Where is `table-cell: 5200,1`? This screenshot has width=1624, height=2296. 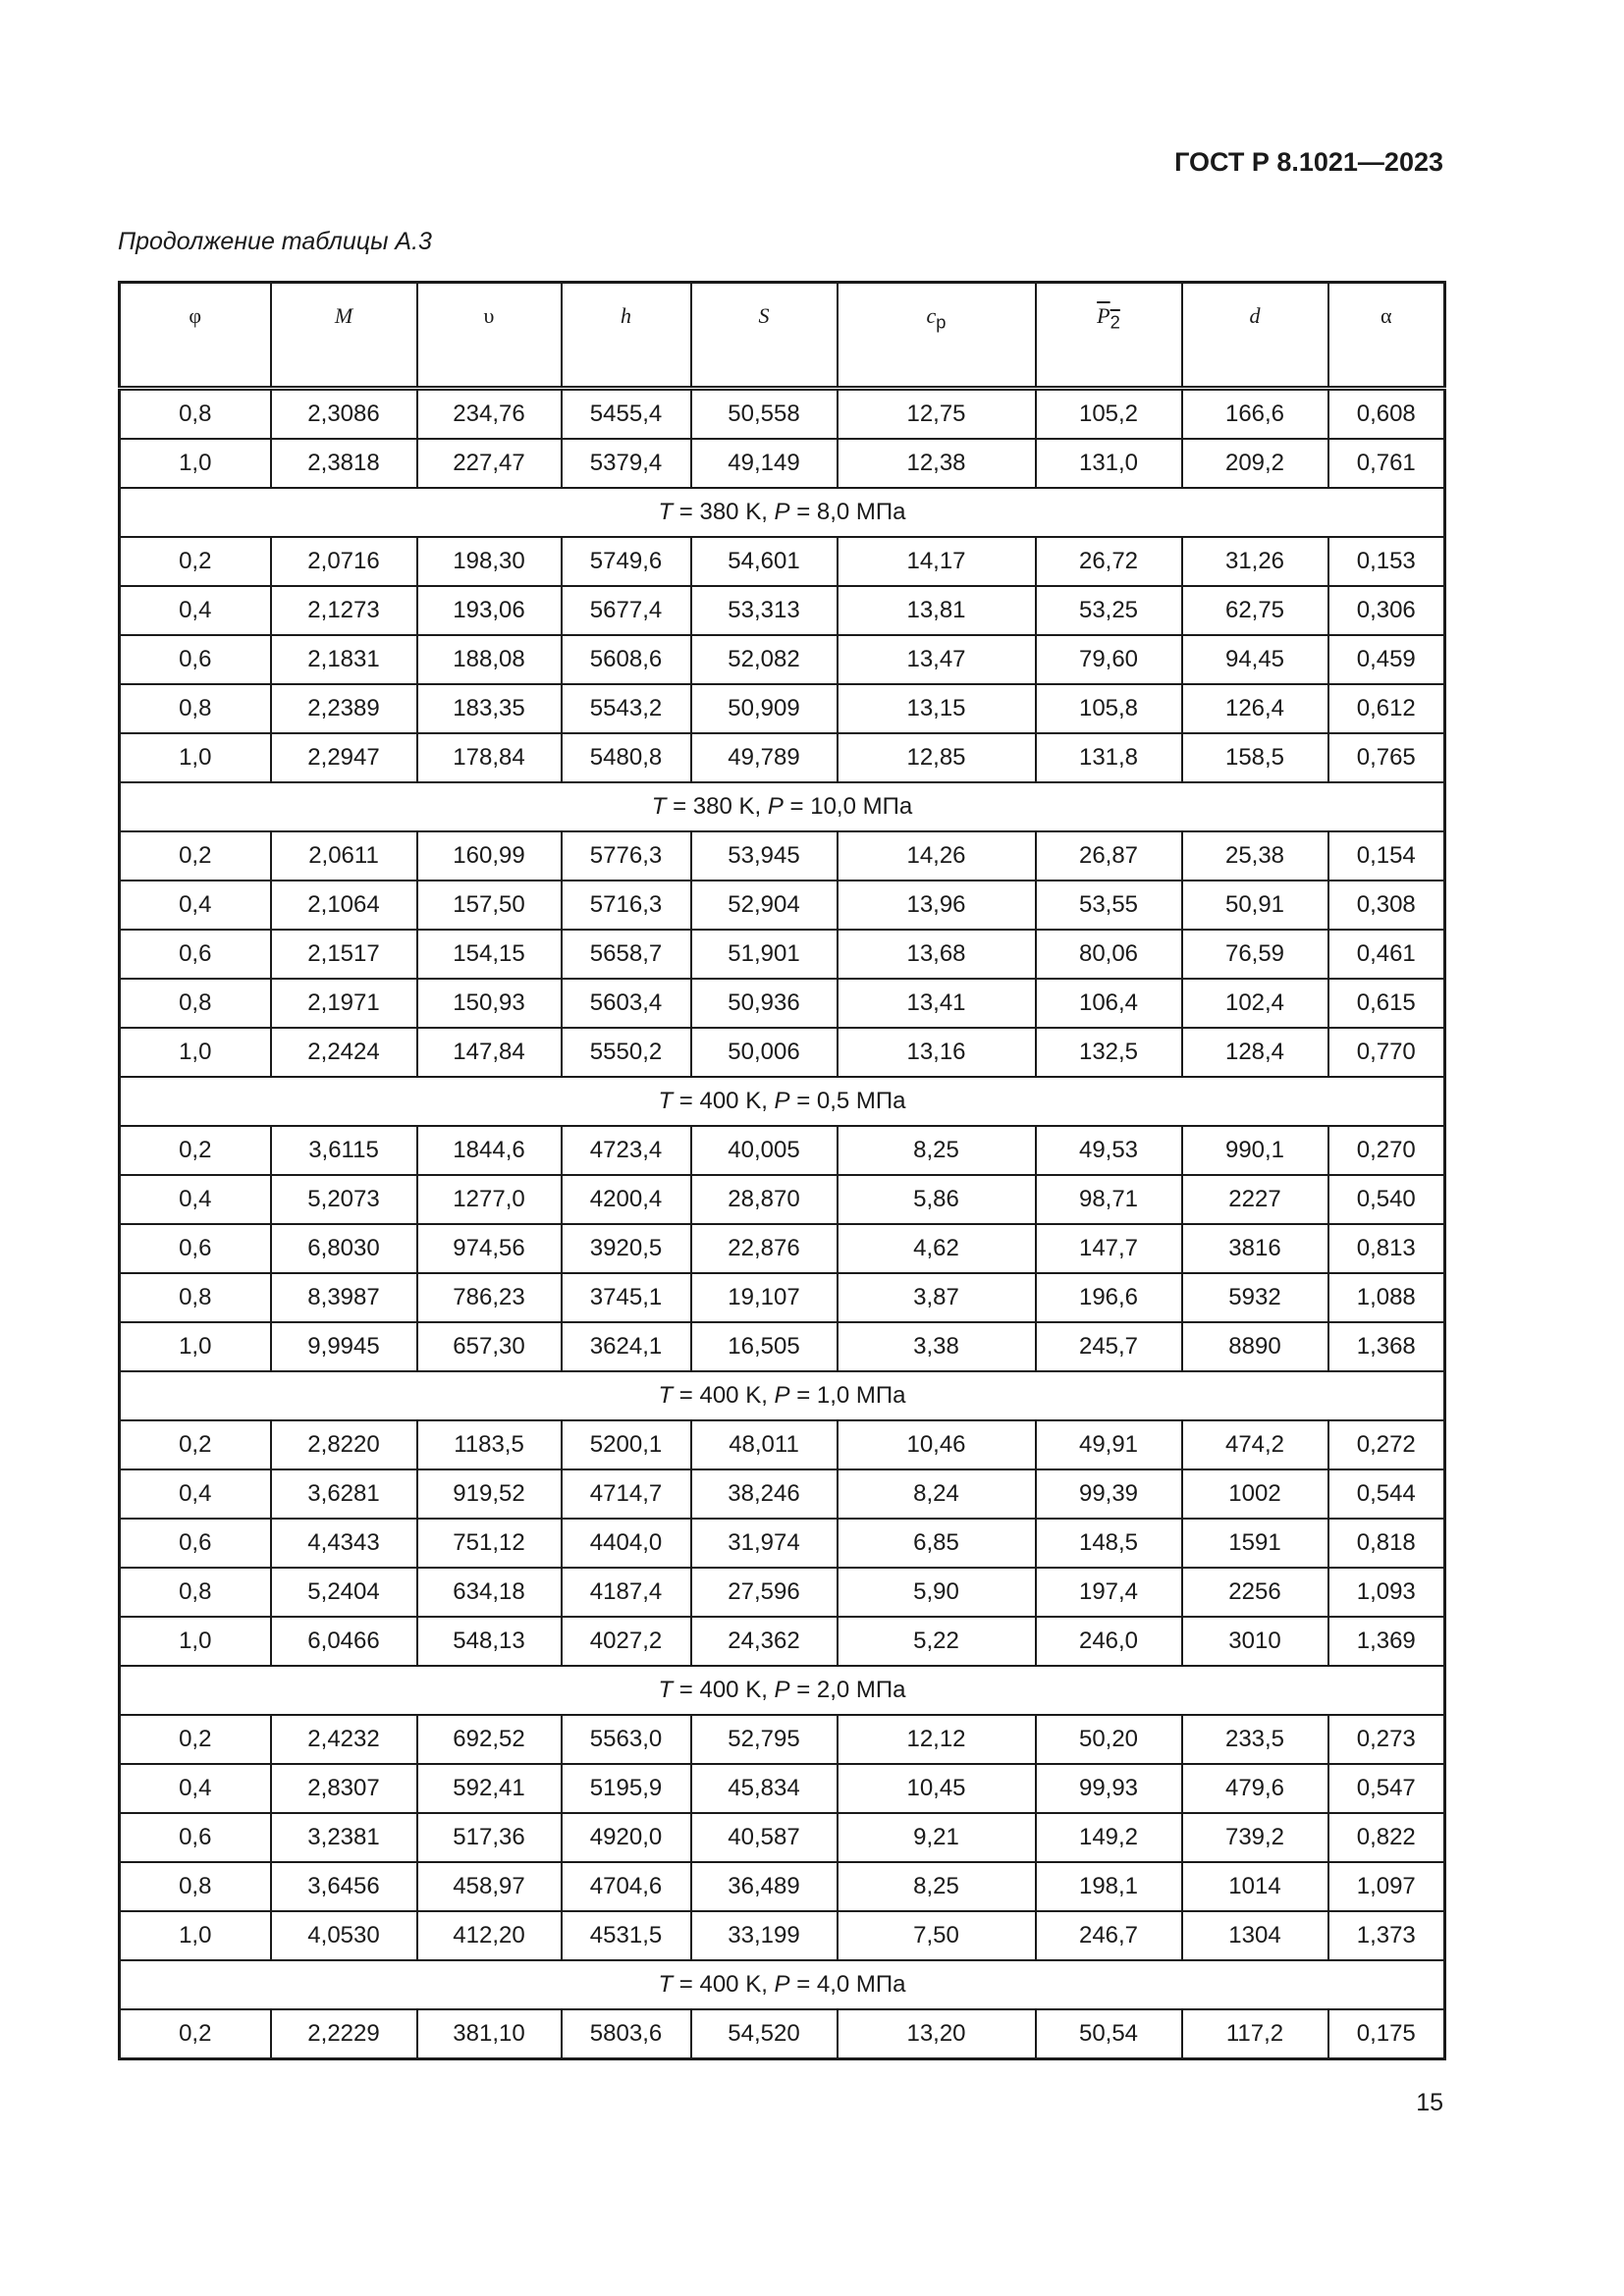 table-cell: 5200,1 is located at coordinates (626, 1444).